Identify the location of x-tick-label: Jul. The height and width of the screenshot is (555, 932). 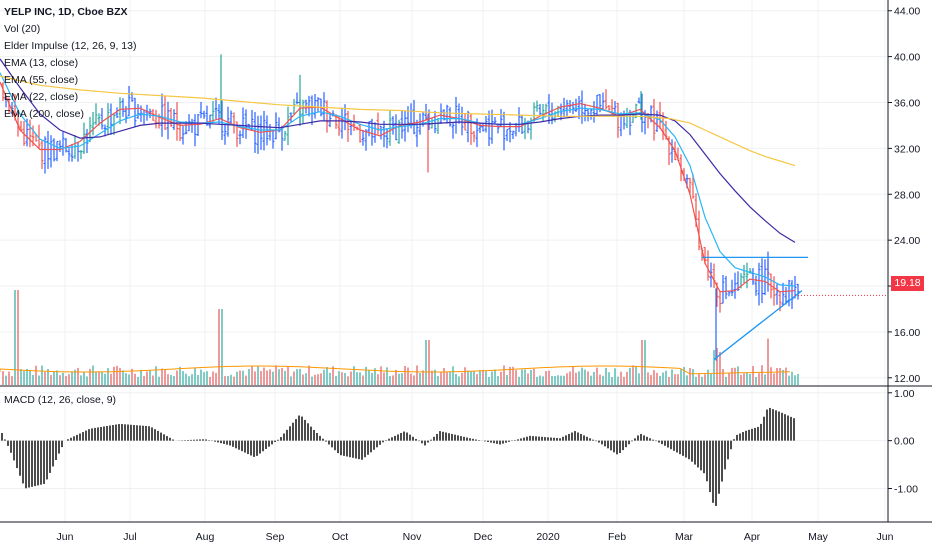
(129, 537).